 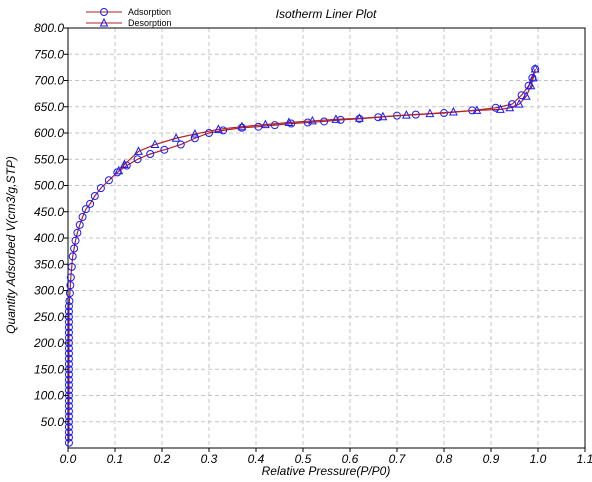 What do you see at coordinates (49, 264) in the screenshot?
I see `y-tick-label: 350.0` at bounding box center [49, 264].